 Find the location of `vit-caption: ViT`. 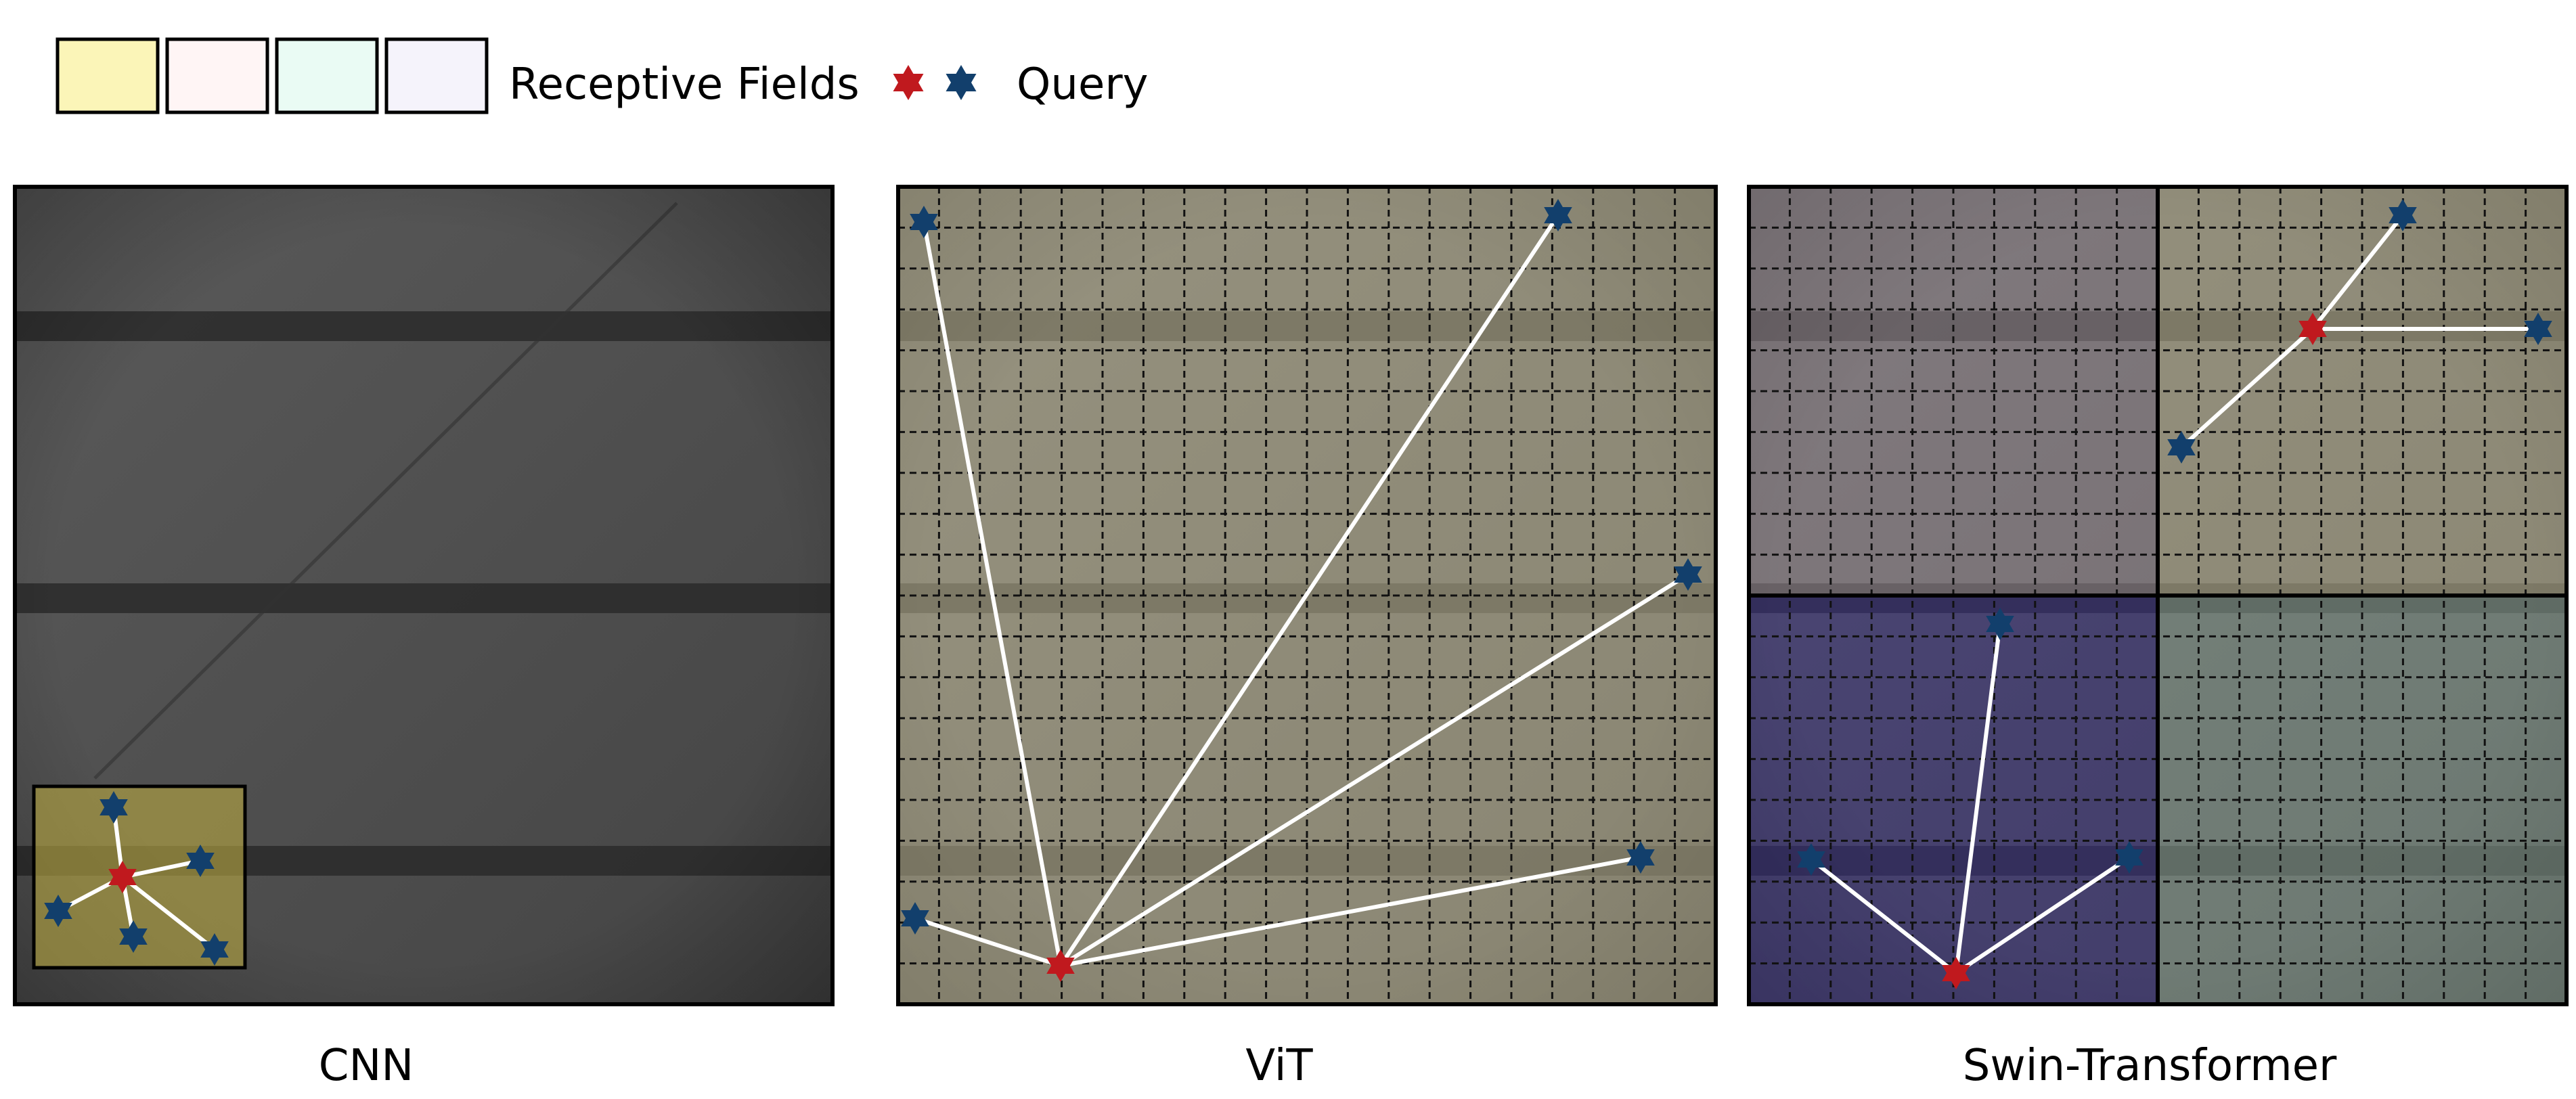

vit-caption: ViT is located at coordinates (1279, 1066).